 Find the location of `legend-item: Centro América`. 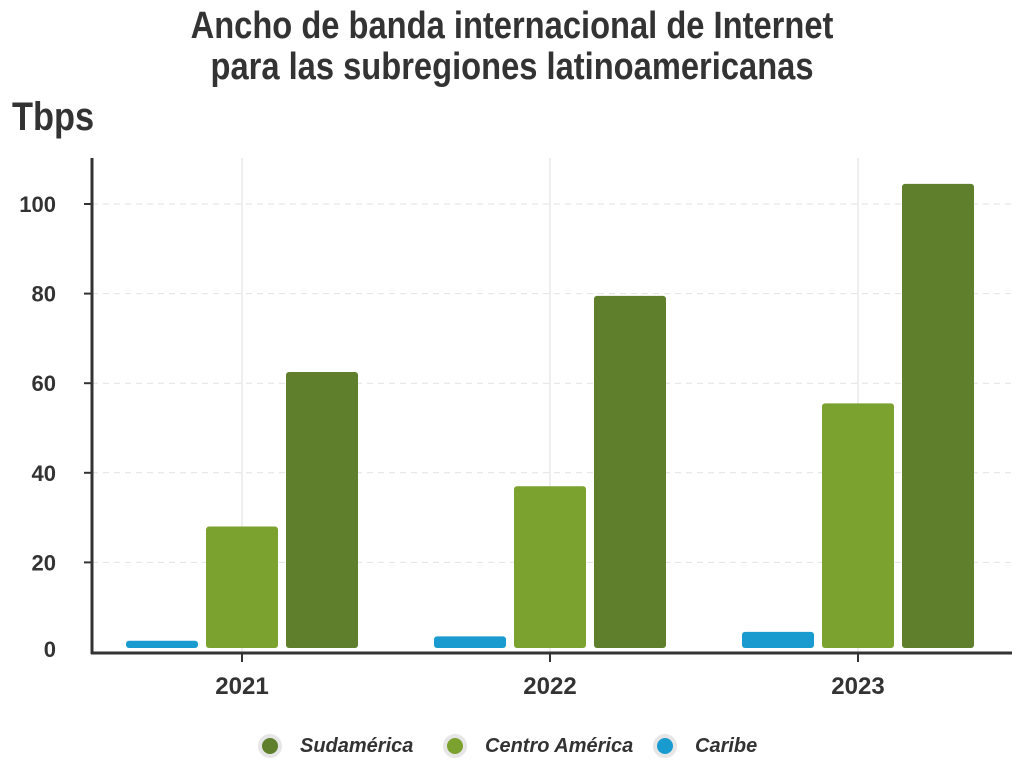

legend-item: Centro América is located at coordinates (540, 746).